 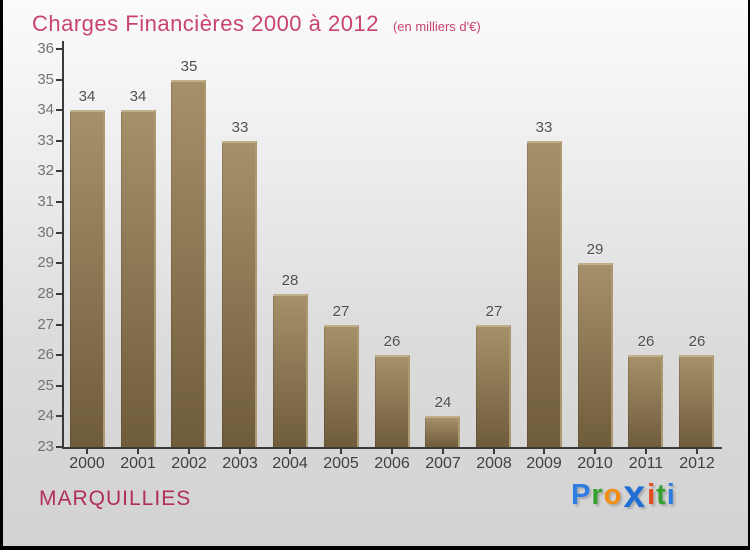 What do you see at coordinates (45, 170) in the screenshot?
I see `y-tick-label: 32` at bounding box center [45, 170].